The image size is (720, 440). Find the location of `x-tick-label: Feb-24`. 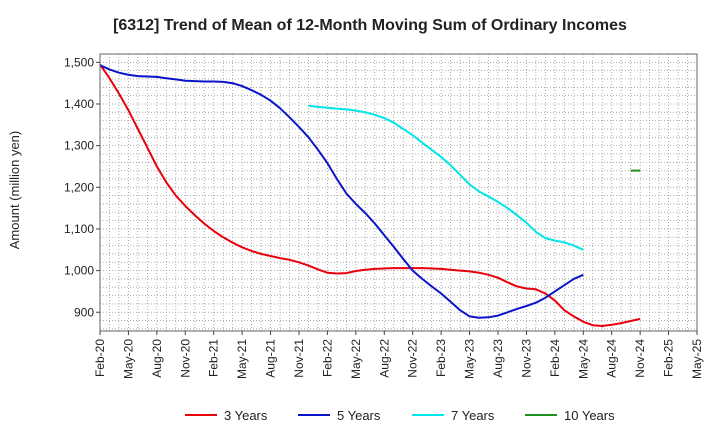

x-tick-label: Feb-24 is located at coordinates (555, 358).